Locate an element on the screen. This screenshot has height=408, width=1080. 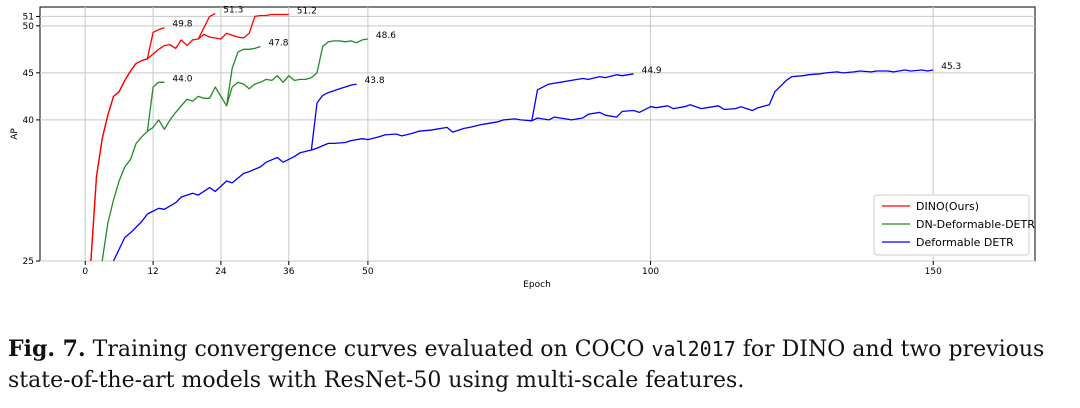
y-tick-label: 50 is located at coordinates (29, 27).